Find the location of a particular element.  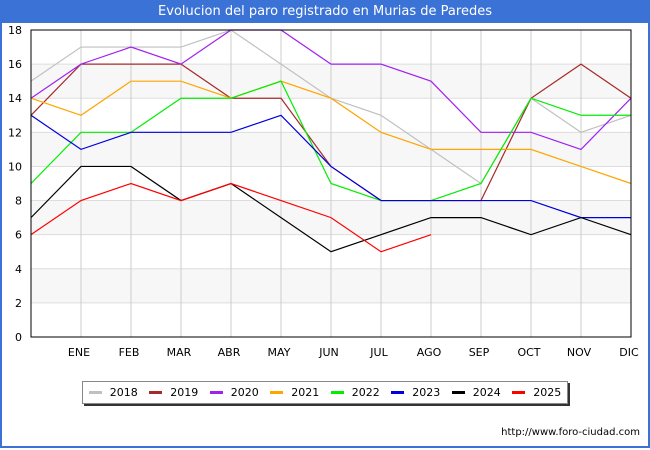

legend-item-2018: 2018 is located at coordinates (113, 392).